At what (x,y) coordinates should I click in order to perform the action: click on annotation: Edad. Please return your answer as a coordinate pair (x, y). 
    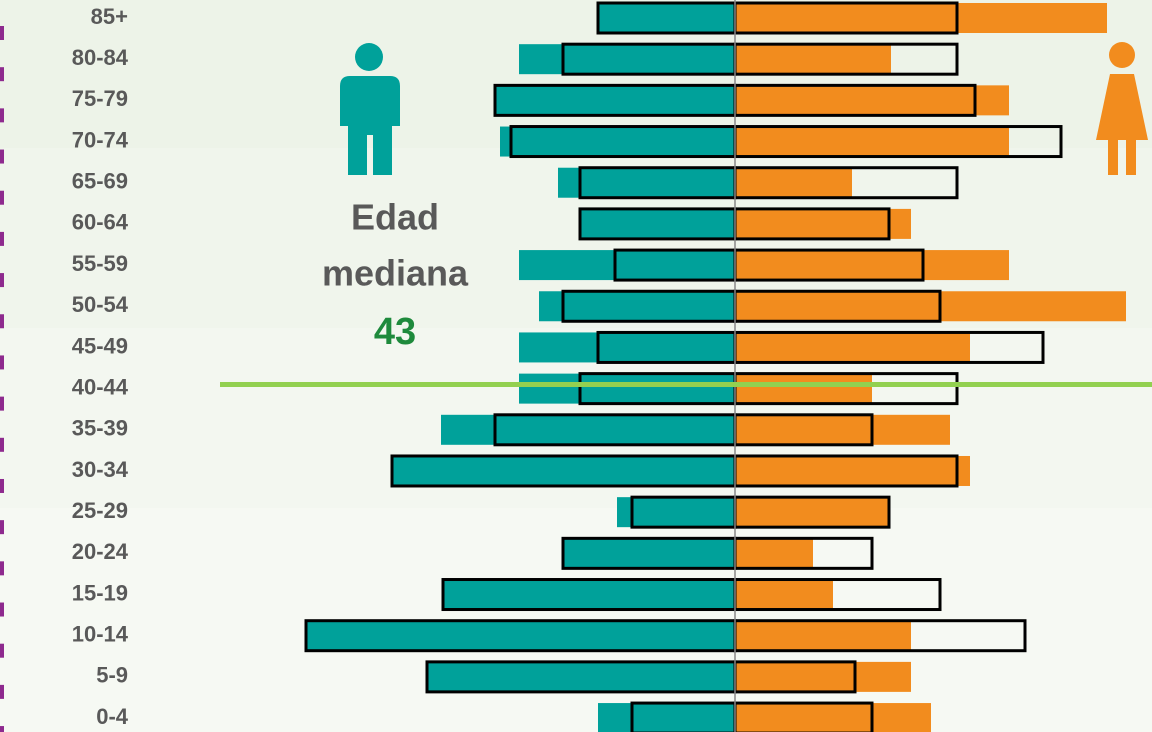
    Looking at the image, I should click on (395, 217).